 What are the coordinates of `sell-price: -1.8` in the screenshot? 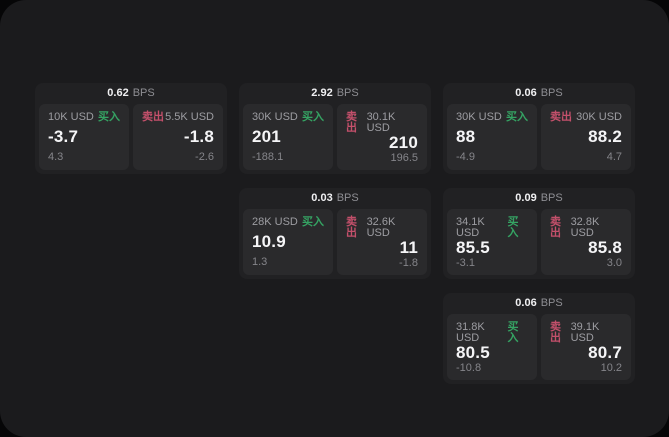 It's located at (198, 137).